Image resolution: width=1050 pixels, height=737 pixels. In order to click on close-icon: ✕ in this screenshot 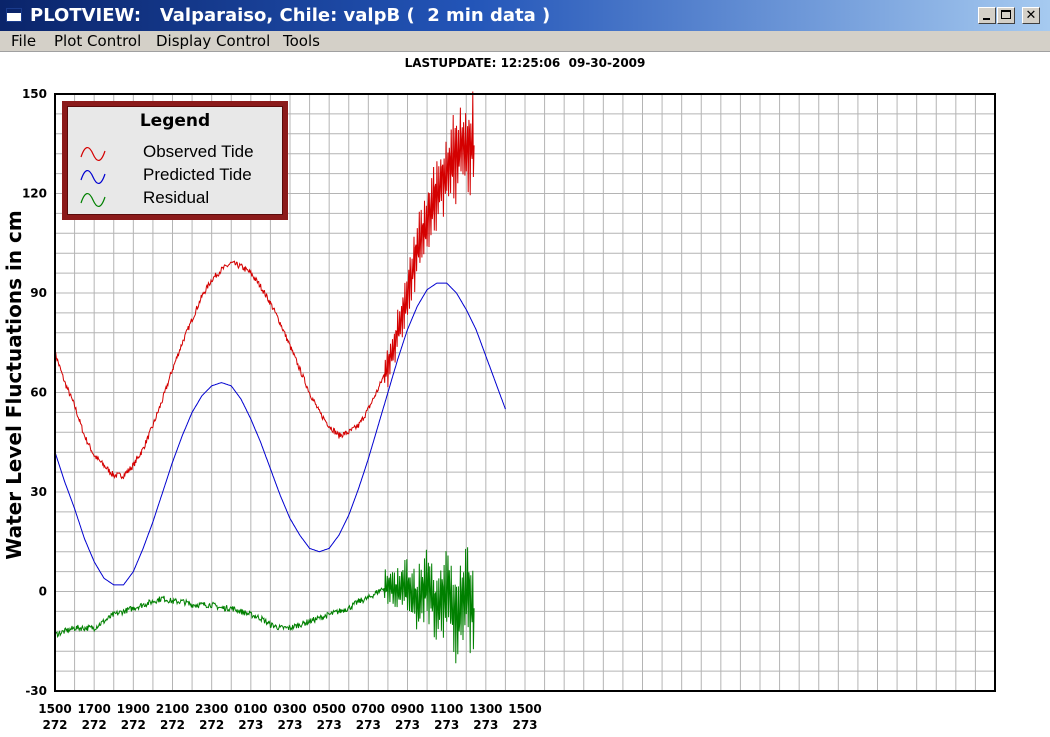, I will do `click(1031, 15)`.